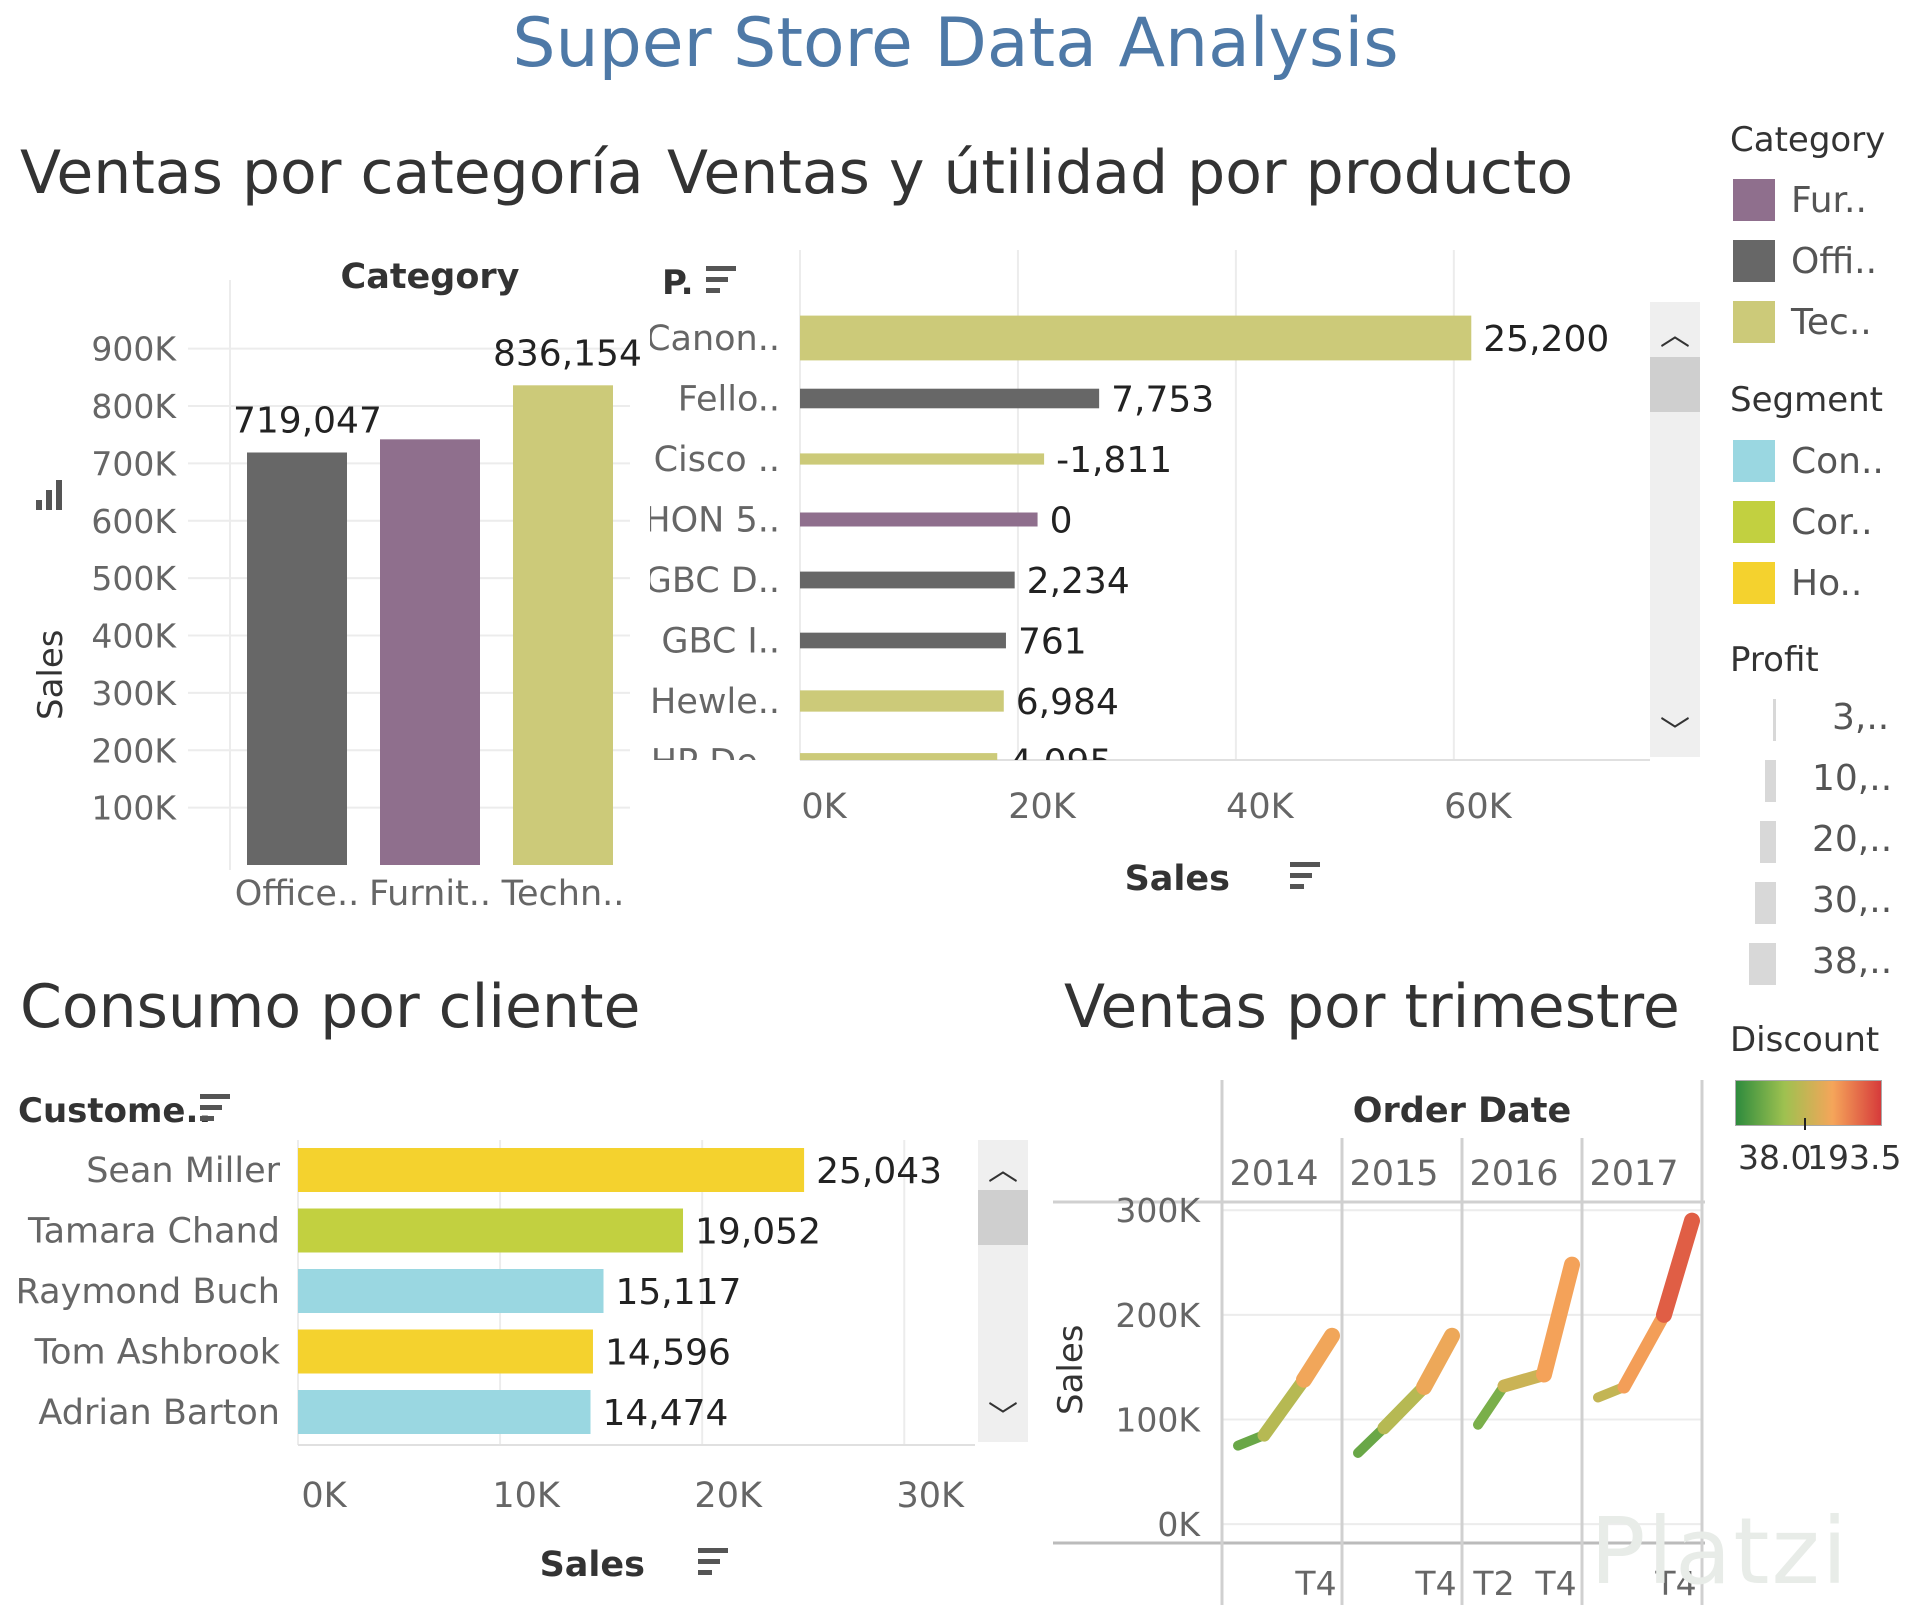  Describe the element at coordinates (1854, 1157) in the screenshot. I see `discount-max: 193.5` at that location.